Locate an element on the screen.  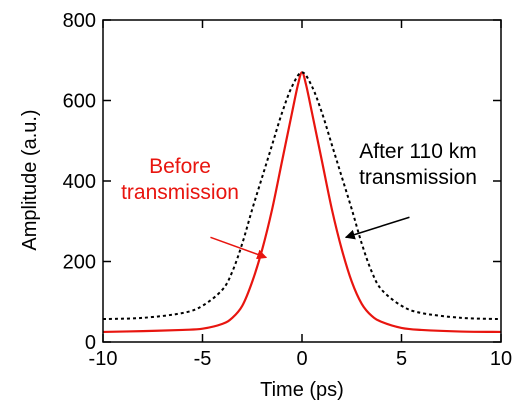
y-tick-label: 200 is located at coordinates (79, 263).